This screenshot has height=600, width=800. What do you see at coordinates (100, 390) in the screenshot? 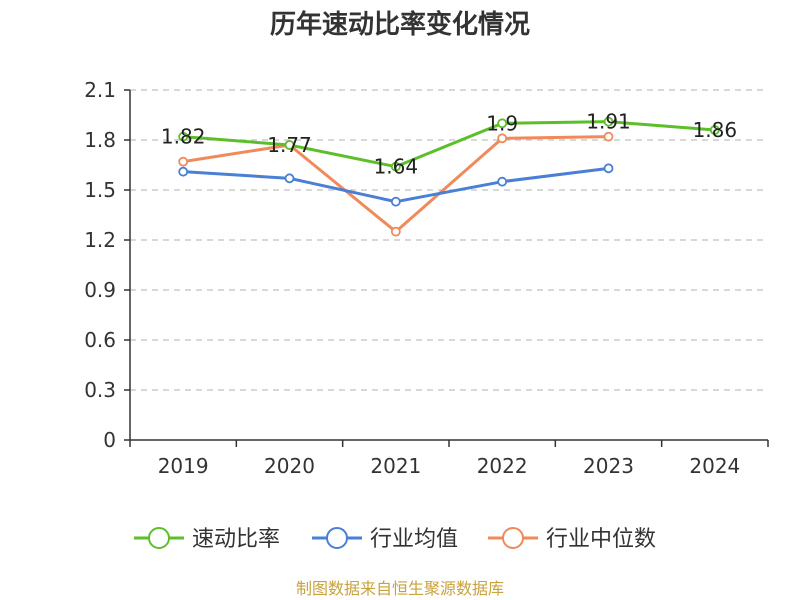
I see `y-tick-label: 0.3` at bounding box center [100, 390].